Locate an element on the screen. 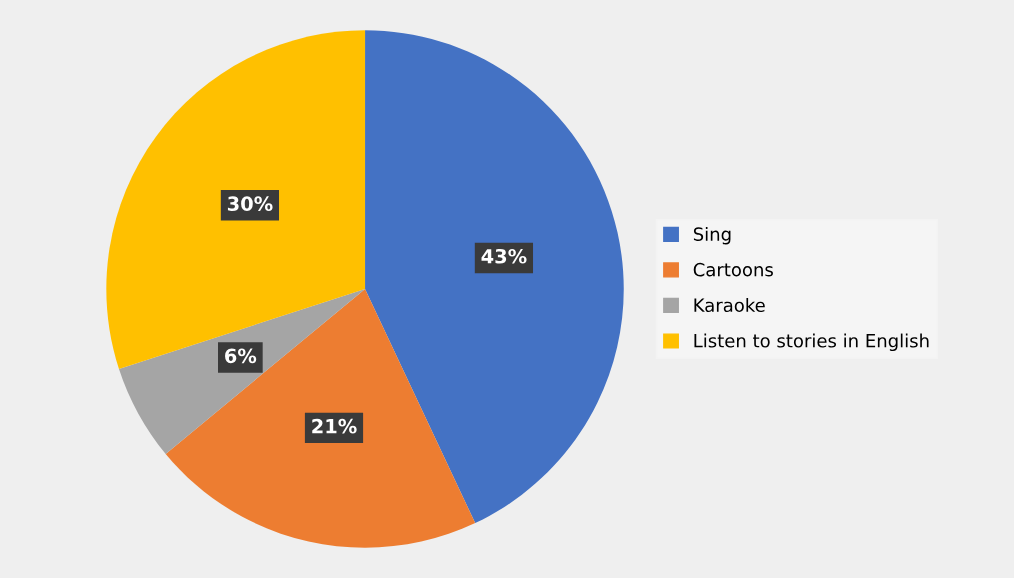  data-label: 21% is located at coordinates (334, 426).